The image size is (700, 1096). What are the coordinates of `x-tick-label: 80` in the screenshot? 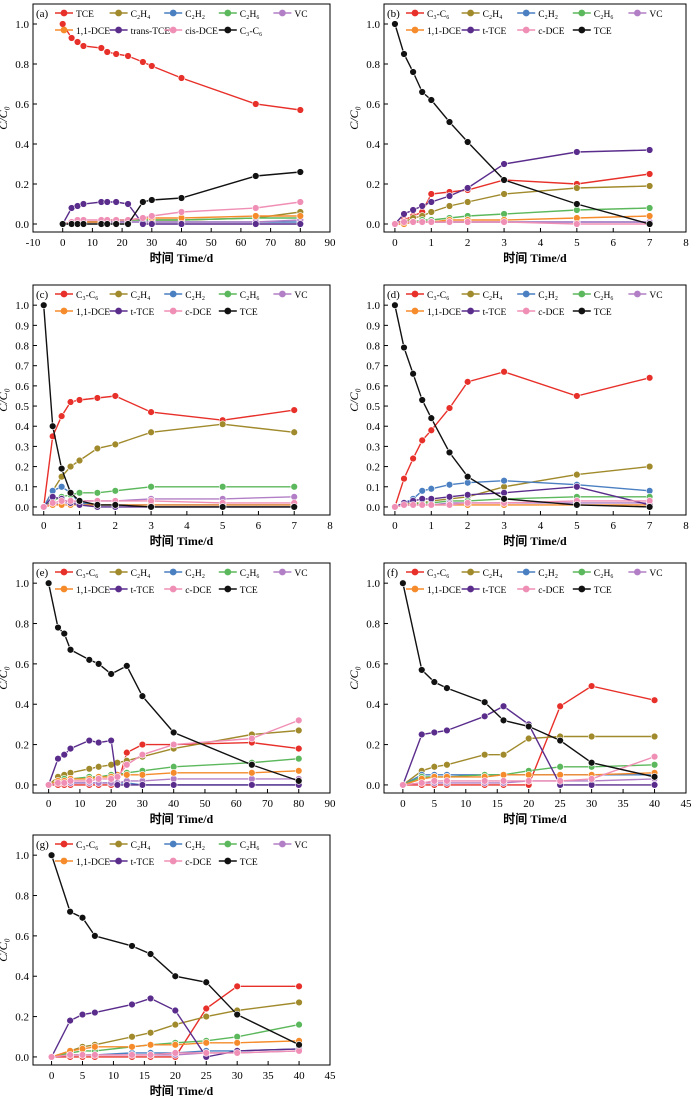 It's located at (299, 804).